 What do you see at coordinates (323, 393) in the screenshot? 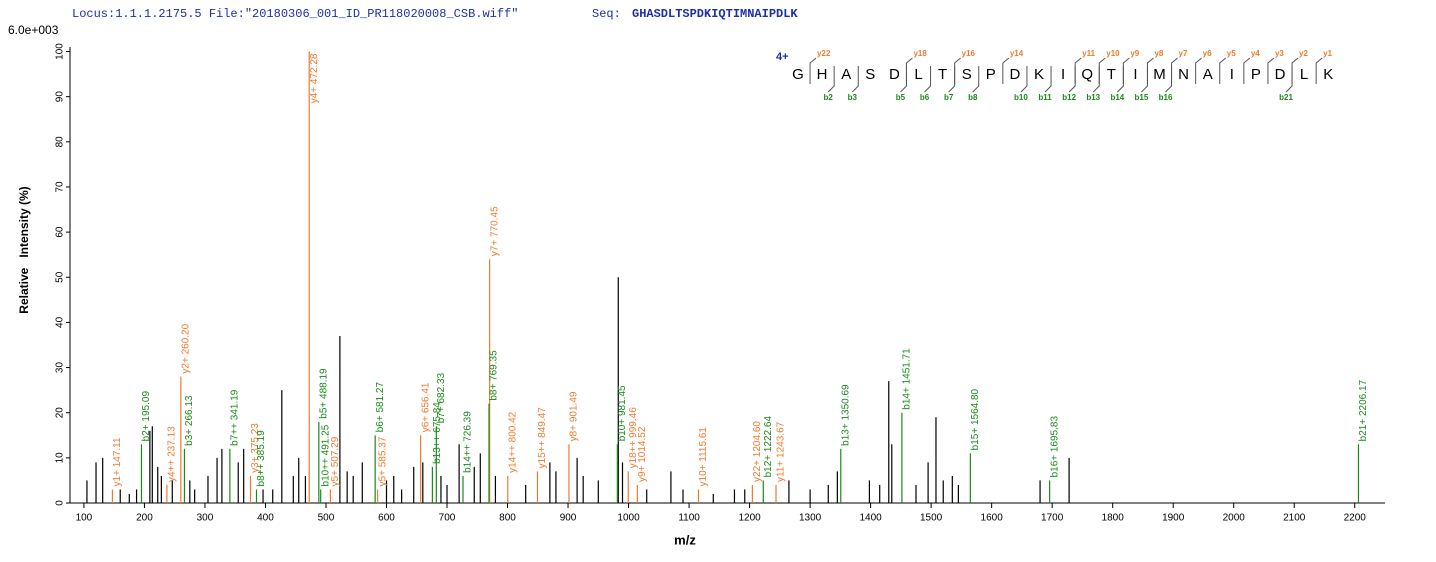
I see `peak-label: b5+ 488.19` at bounding box center [323, 393].